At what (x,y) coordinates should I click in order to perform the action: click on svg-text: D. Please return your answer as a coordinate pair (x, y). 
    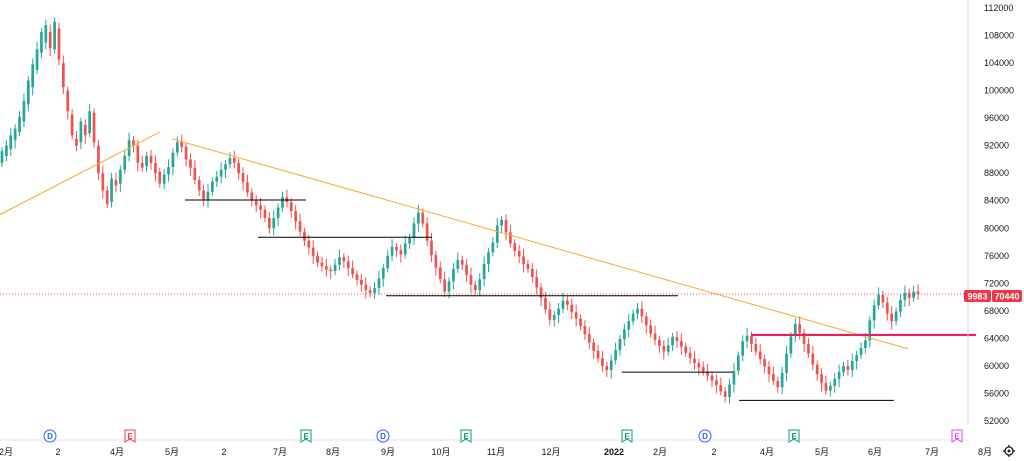
    Looking at the image, I should click on (383, 436).